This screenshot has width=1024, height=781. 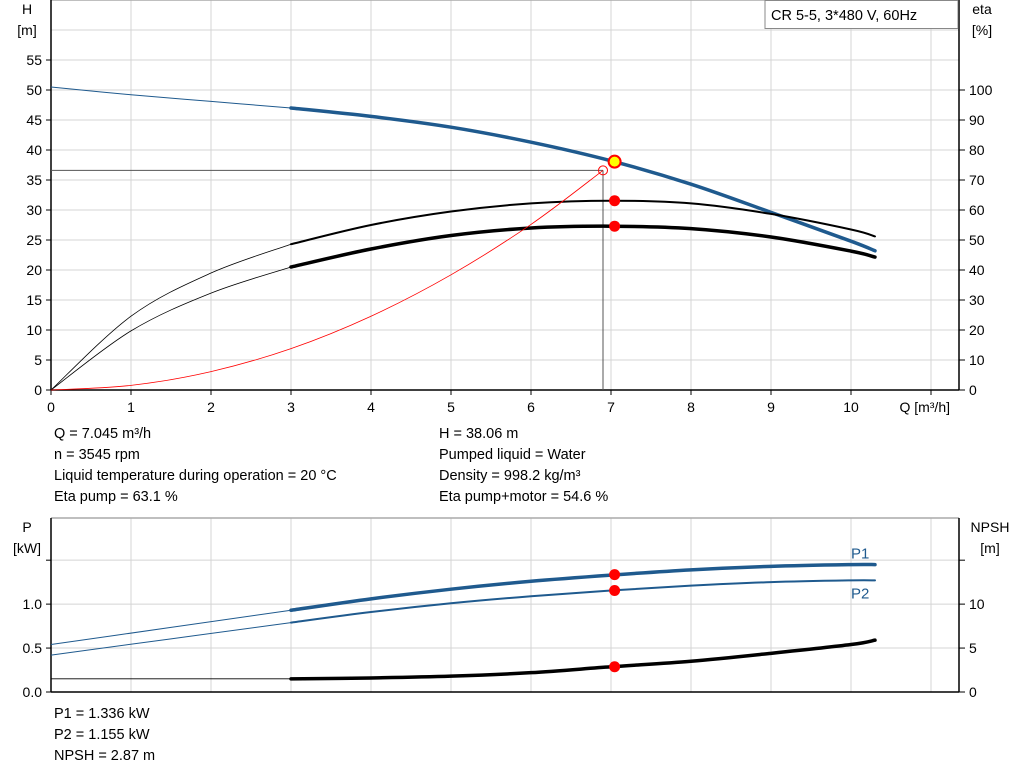 I want to click on info-speed: n = 3545 rpm, so click(x=97, y=455).